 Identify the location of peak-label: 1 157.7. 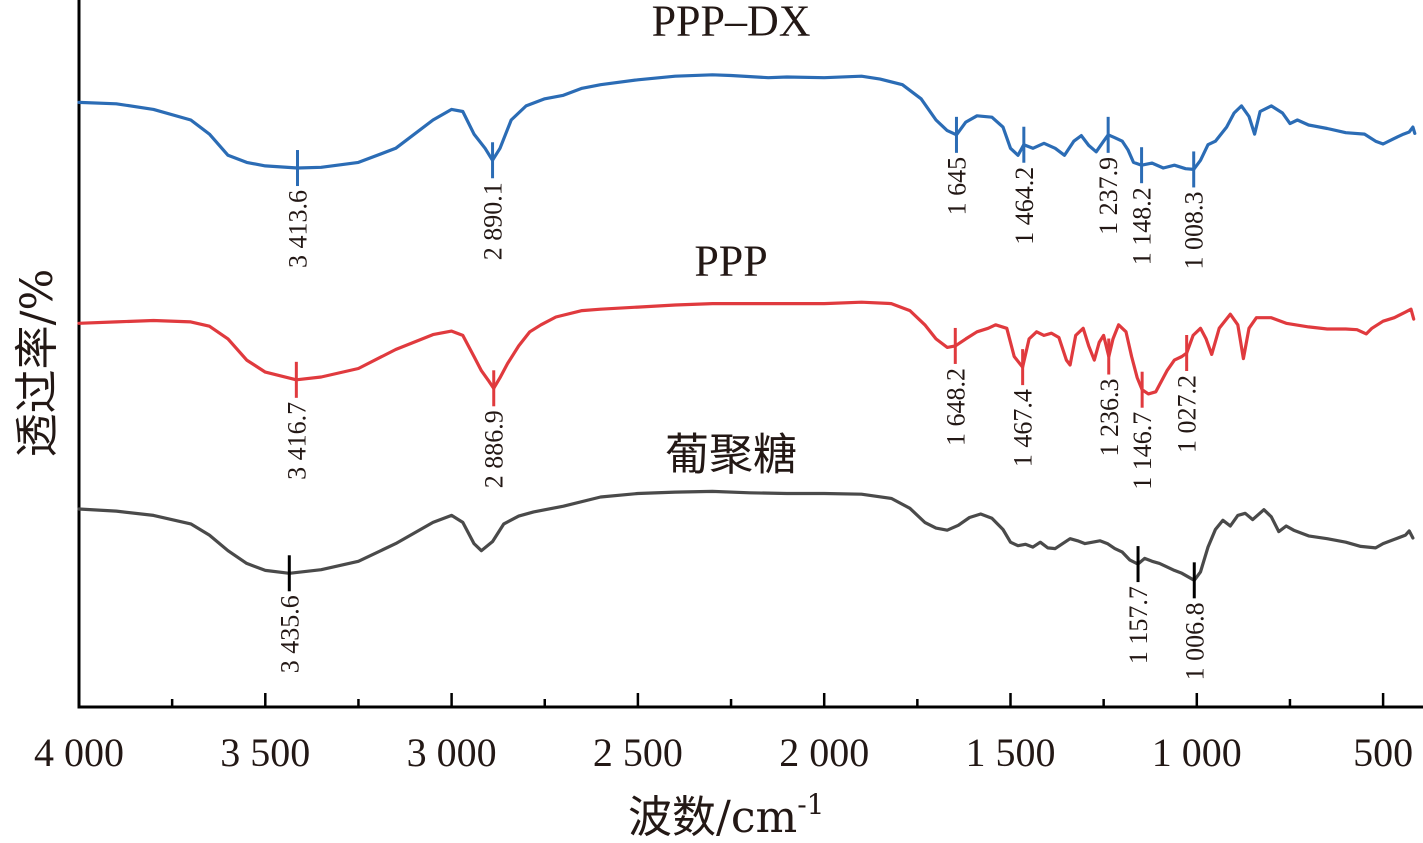
(1138, 625).